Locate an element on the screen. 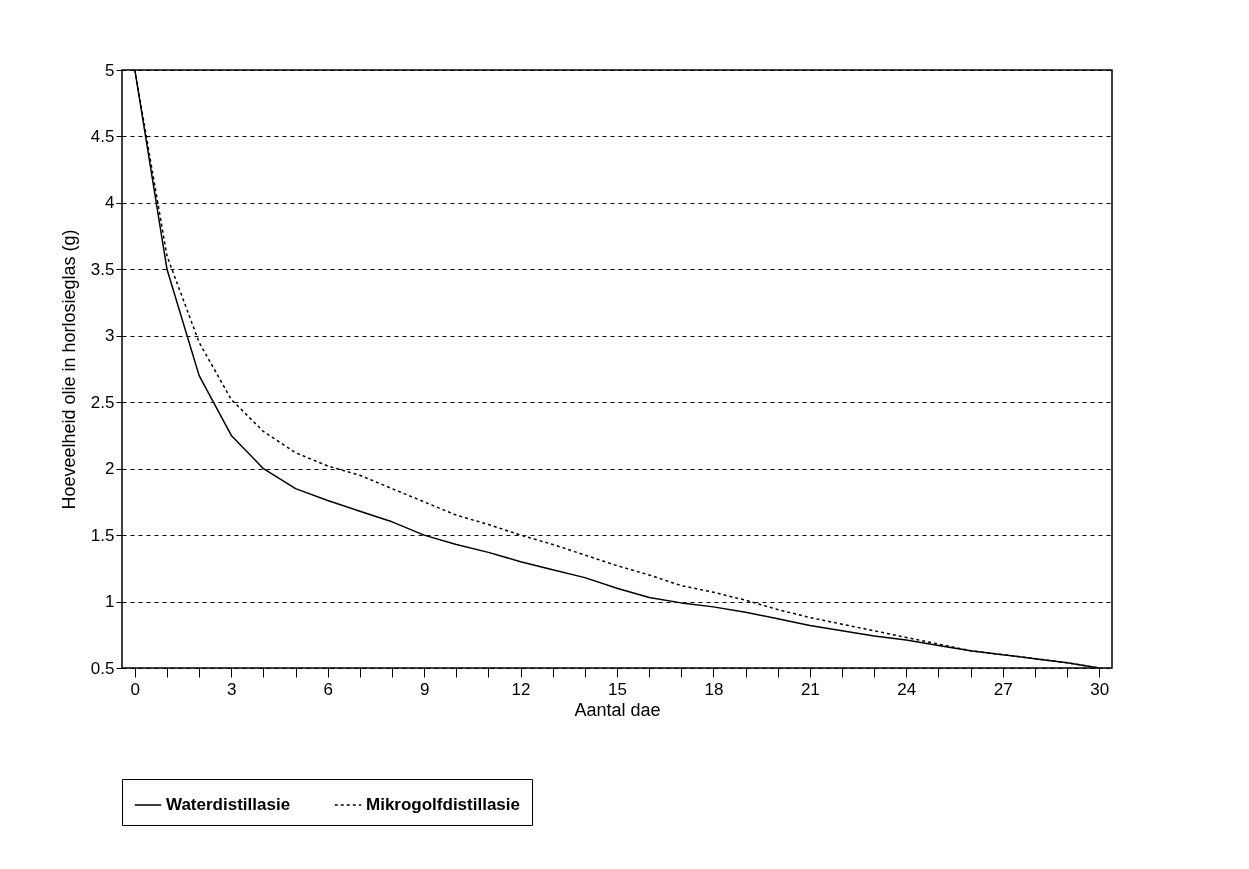 Image resolution: width=1249 pixels, height=869 pixels. x-tick-label: 9 is located at coordinates (424, 689).